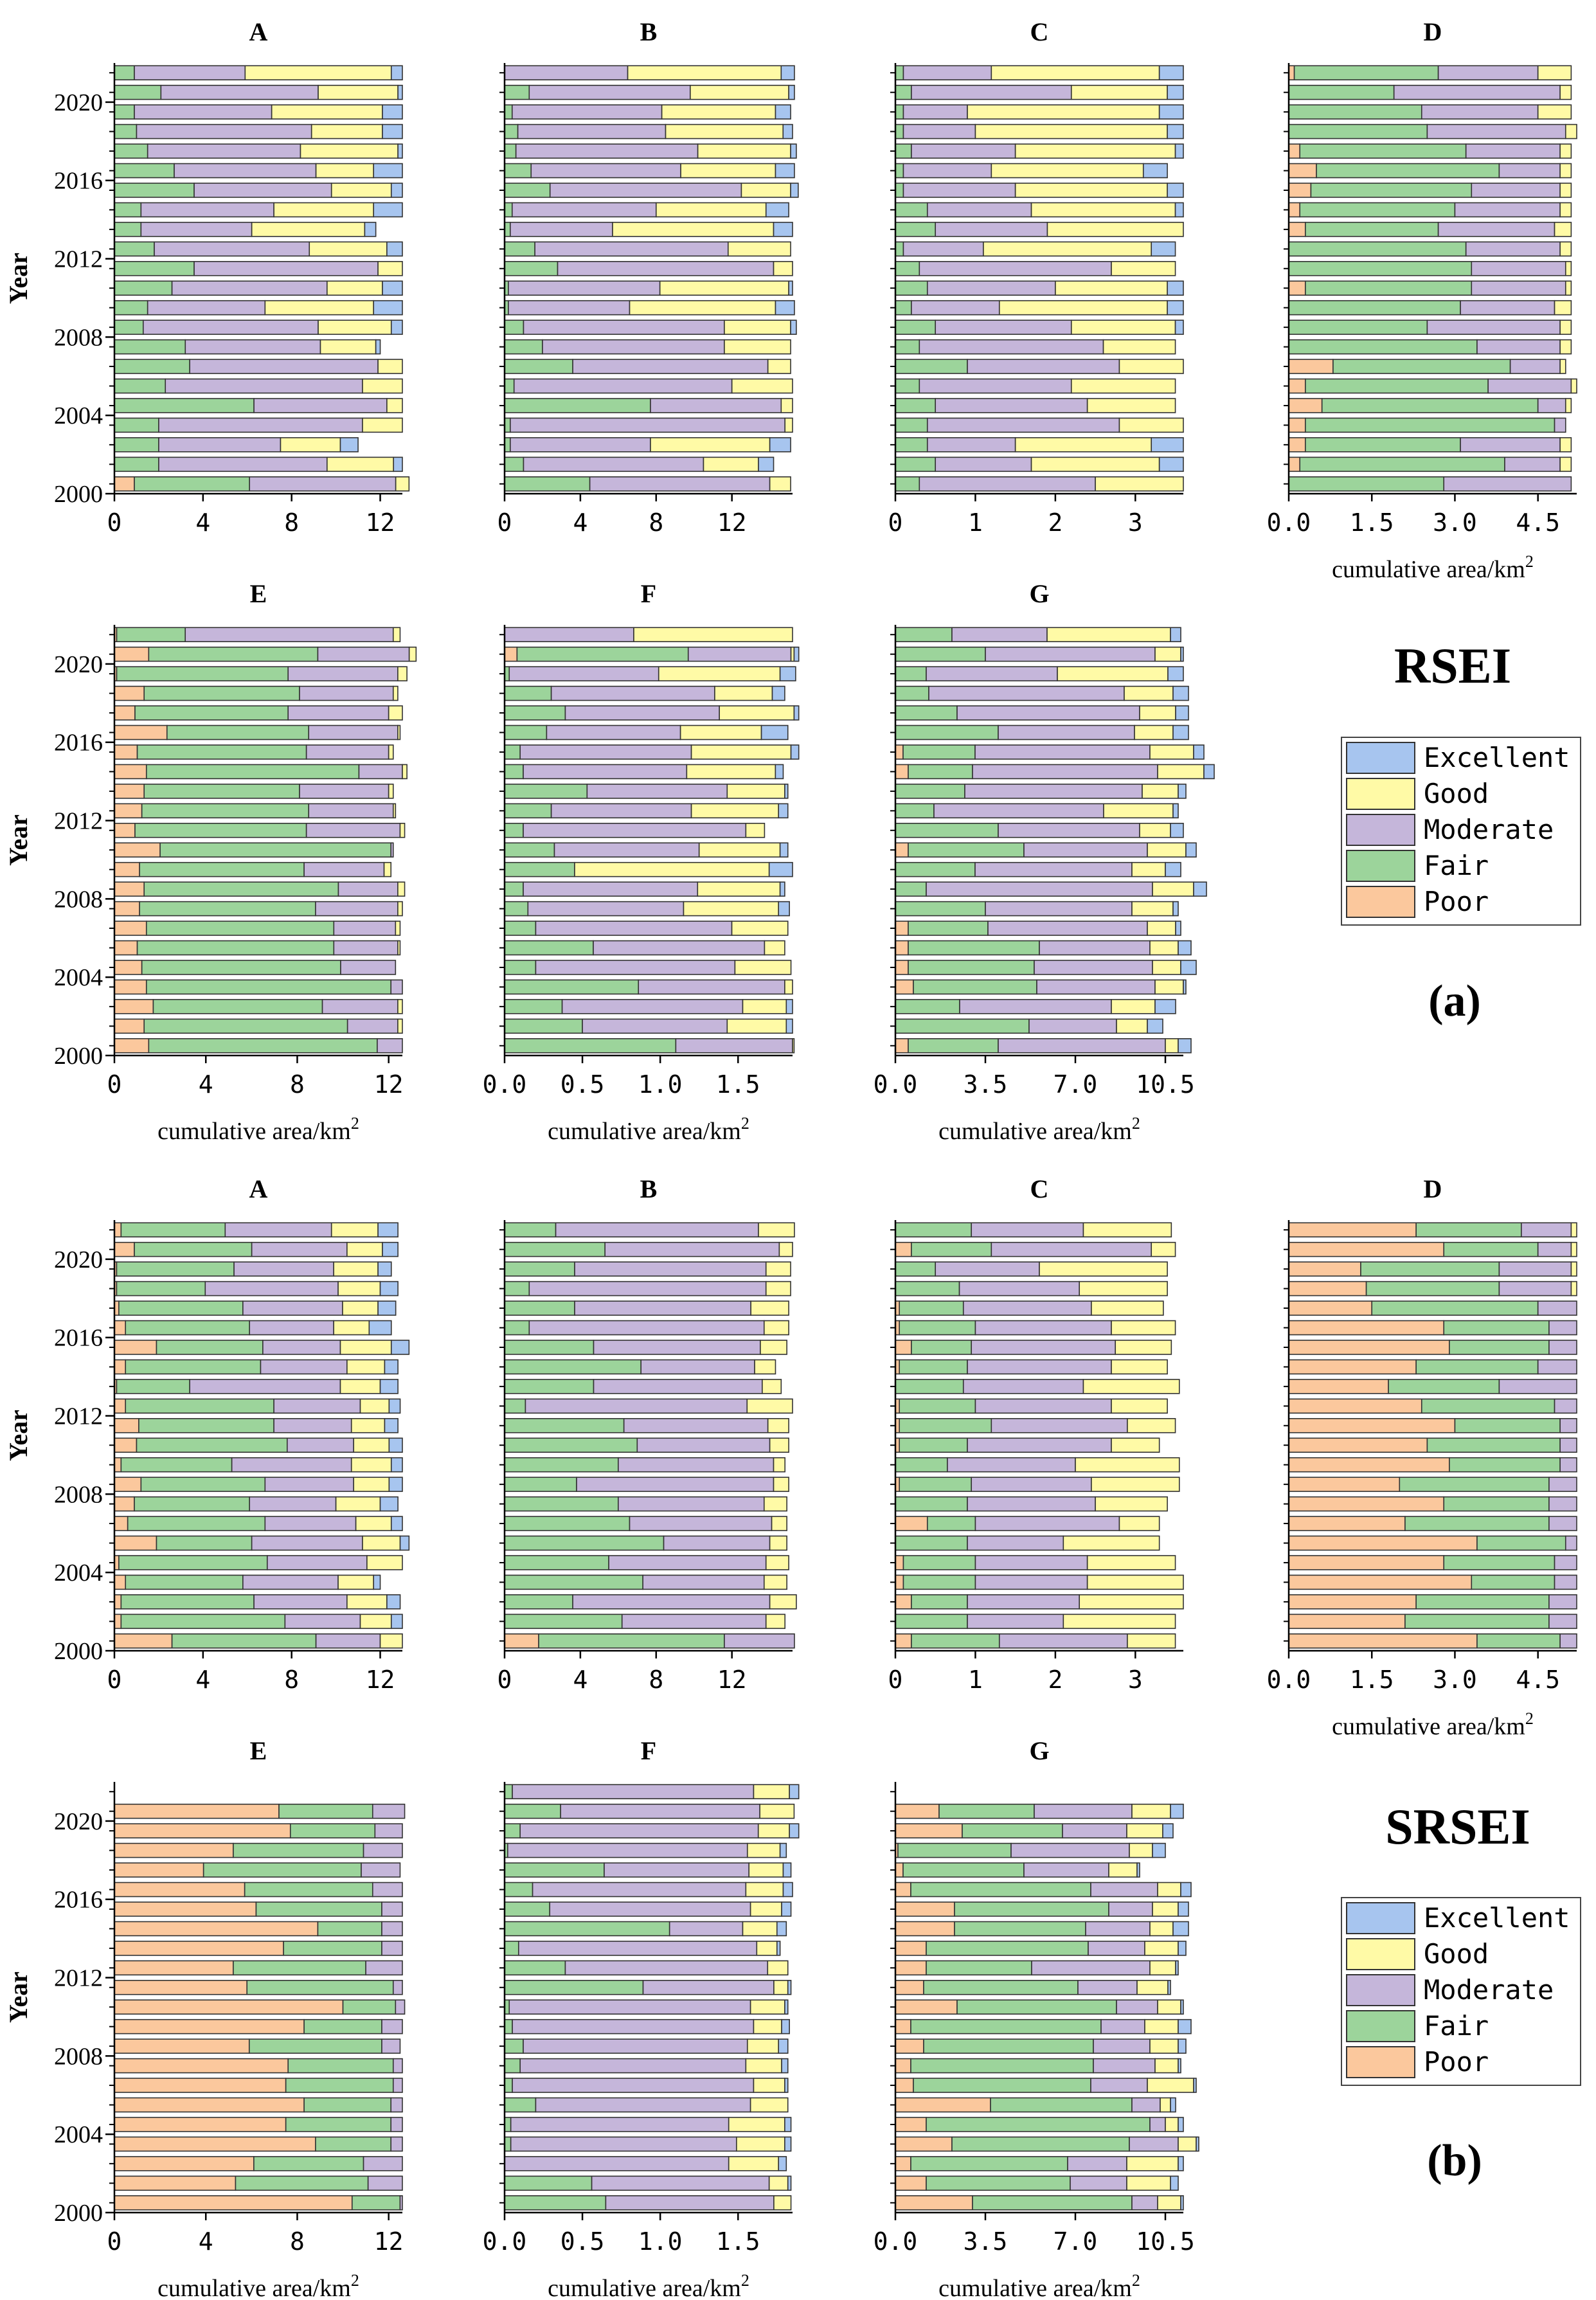 The image size is (1596, 2300). What do you see at coordinates (793, 151) in the screenshot?
I see `bar-excellent-2017` at bounding box center [793, 151].